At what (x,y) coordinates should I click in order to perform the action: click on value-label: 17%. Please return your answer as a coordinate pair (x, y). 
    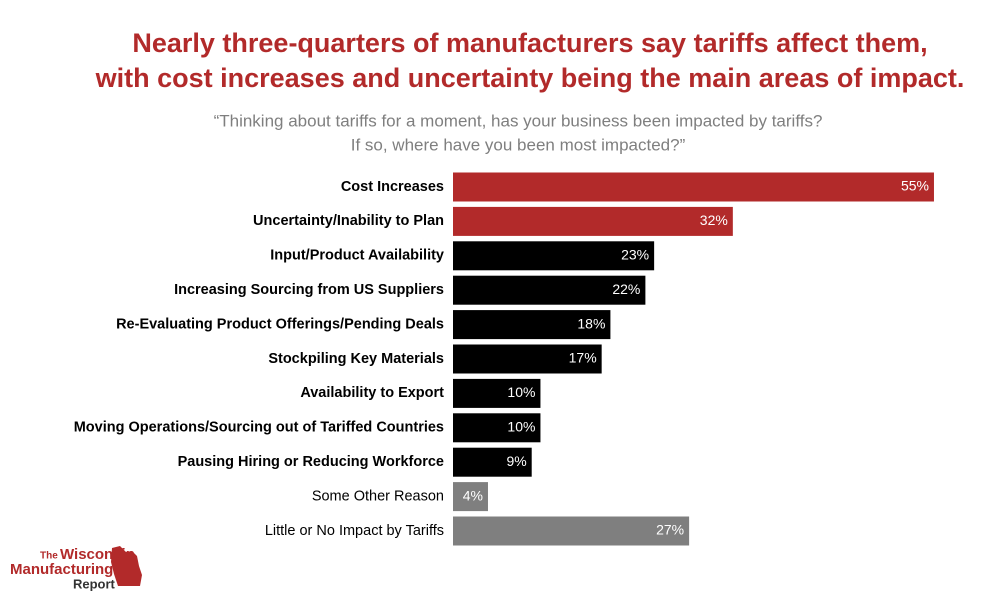
    Looking at the image, I should click on (583, 358).